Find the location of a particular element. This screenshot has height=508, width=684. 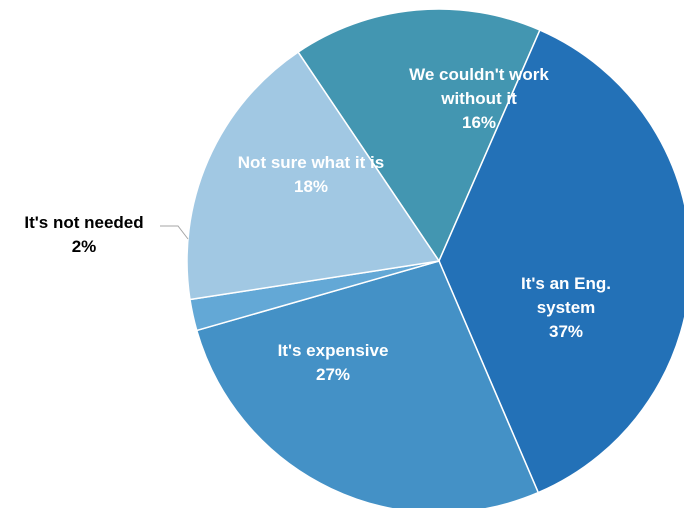

slice-value-label: 18% is located at coordinates (311, 186).